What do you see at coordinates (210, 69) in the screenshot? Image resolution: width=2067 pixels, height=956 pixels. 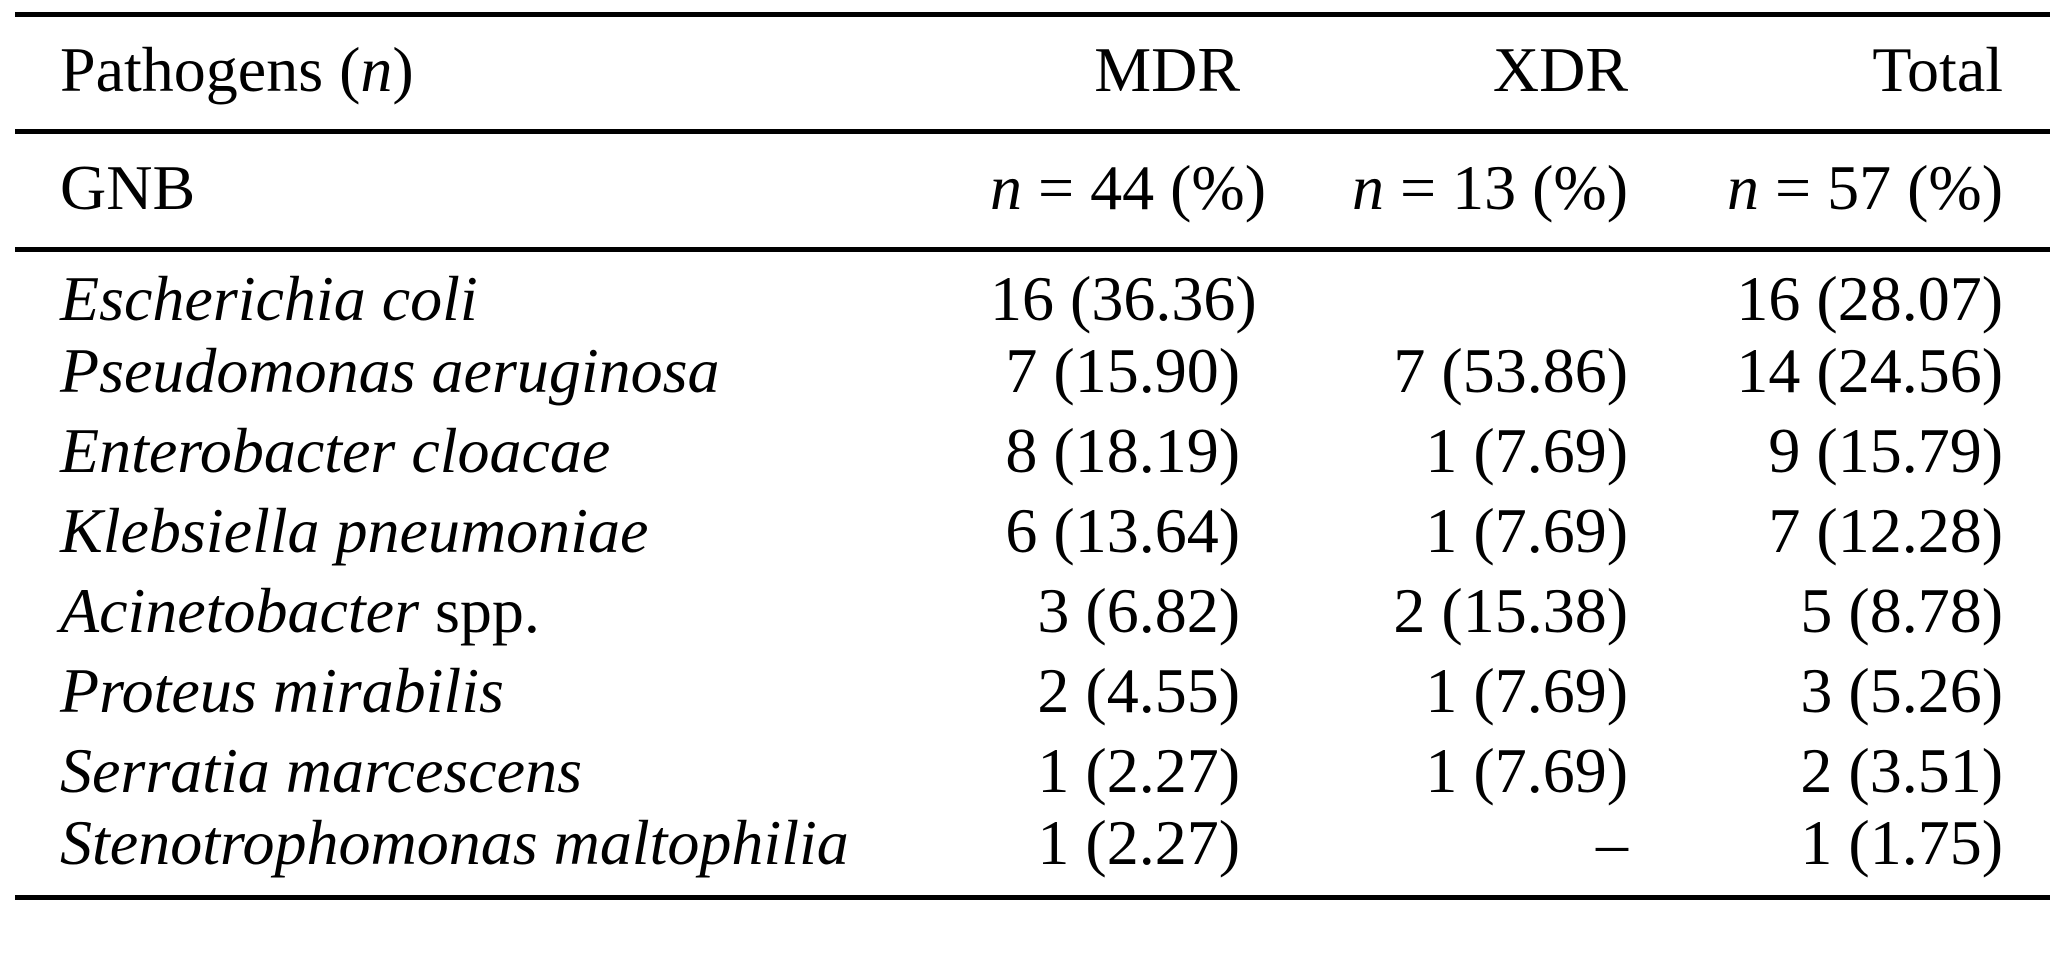 I see `col-header-pathogens-pre: Pathogens (` at bounding box center [210, 69].